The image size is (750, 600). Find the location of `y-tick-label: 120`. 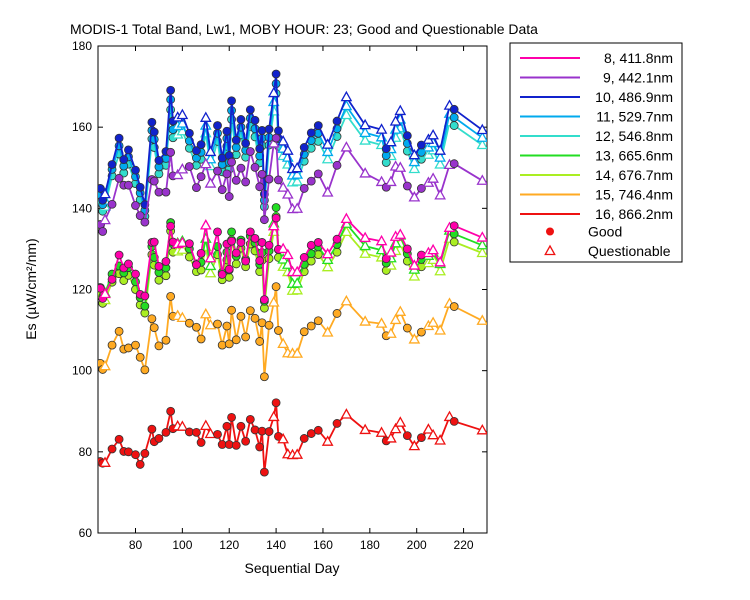

y-tick-label: 120 is located at coordinates (82, 290).